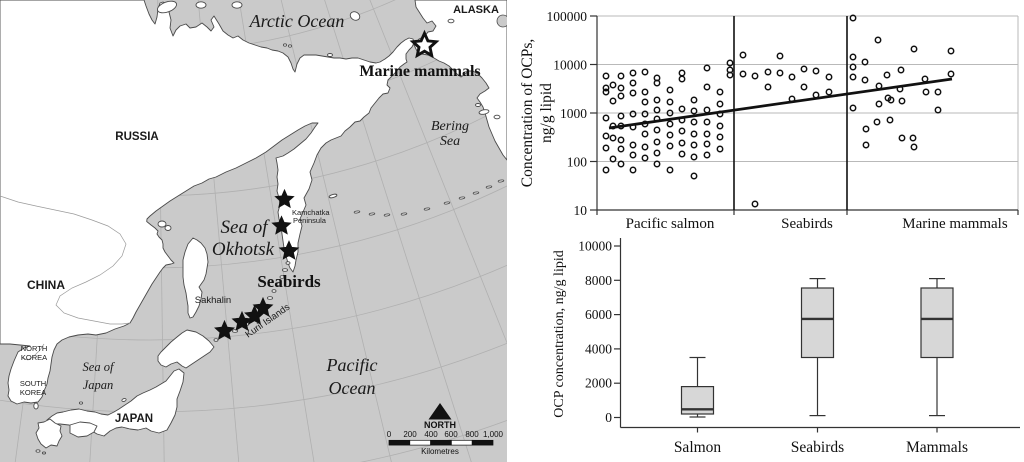 The width and height of the screenshot is (1024, 462). What do you see at coordinates (527, 113) in the screenshot?
I see `svg-text: Concentration of OCPs,` at bounding box center [527, 113].